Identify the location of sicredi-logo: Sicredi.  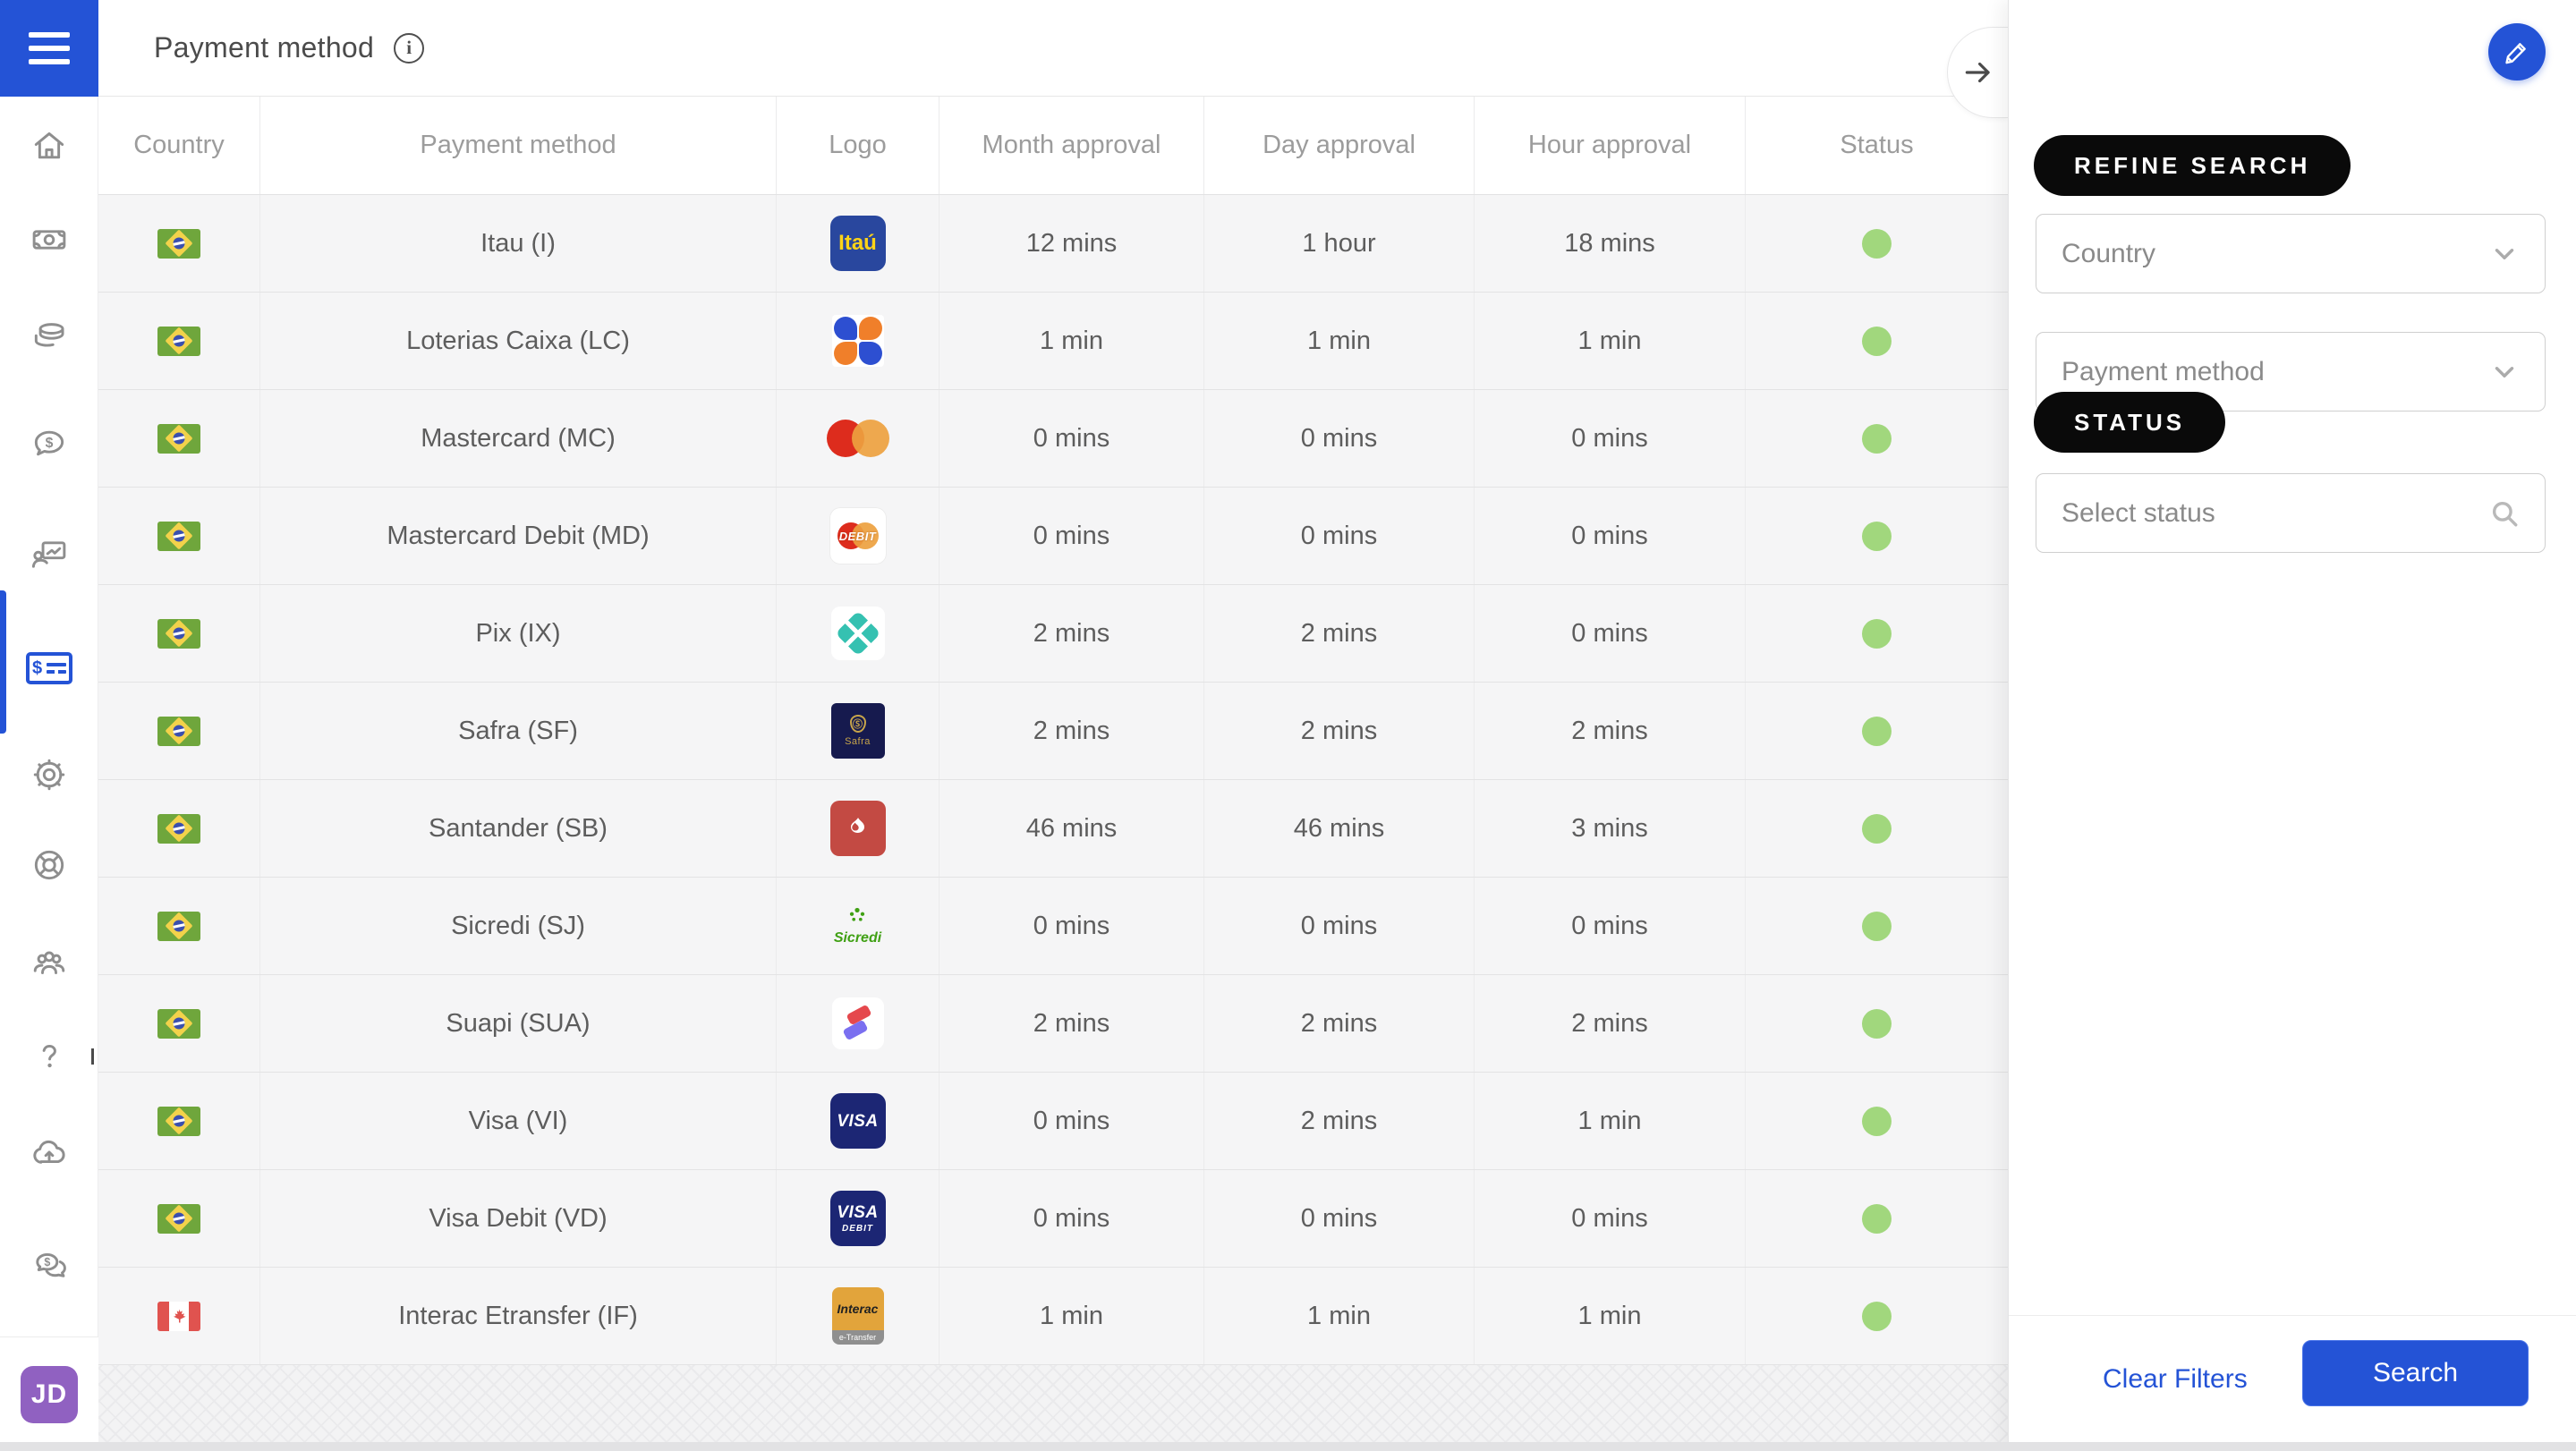
(857, 925).